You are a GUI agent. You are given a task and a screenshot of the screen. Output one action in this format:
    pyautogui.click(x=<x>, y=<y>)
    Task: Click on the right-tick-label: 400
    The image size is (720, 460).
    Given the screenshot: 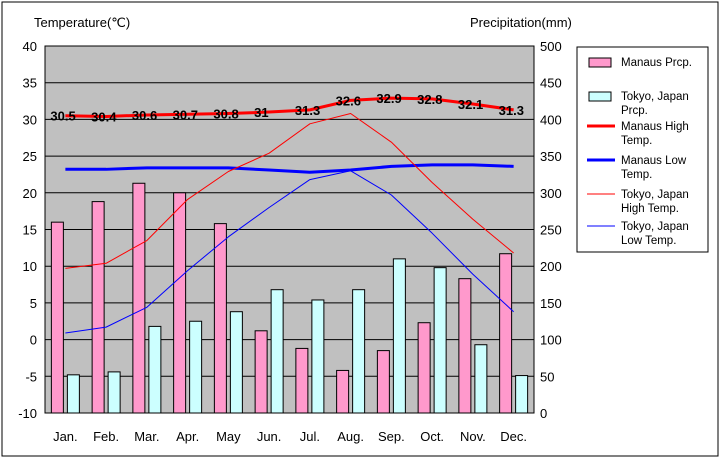 What is the action you would take?
    pyautogui.click(x=551, y=119)
    